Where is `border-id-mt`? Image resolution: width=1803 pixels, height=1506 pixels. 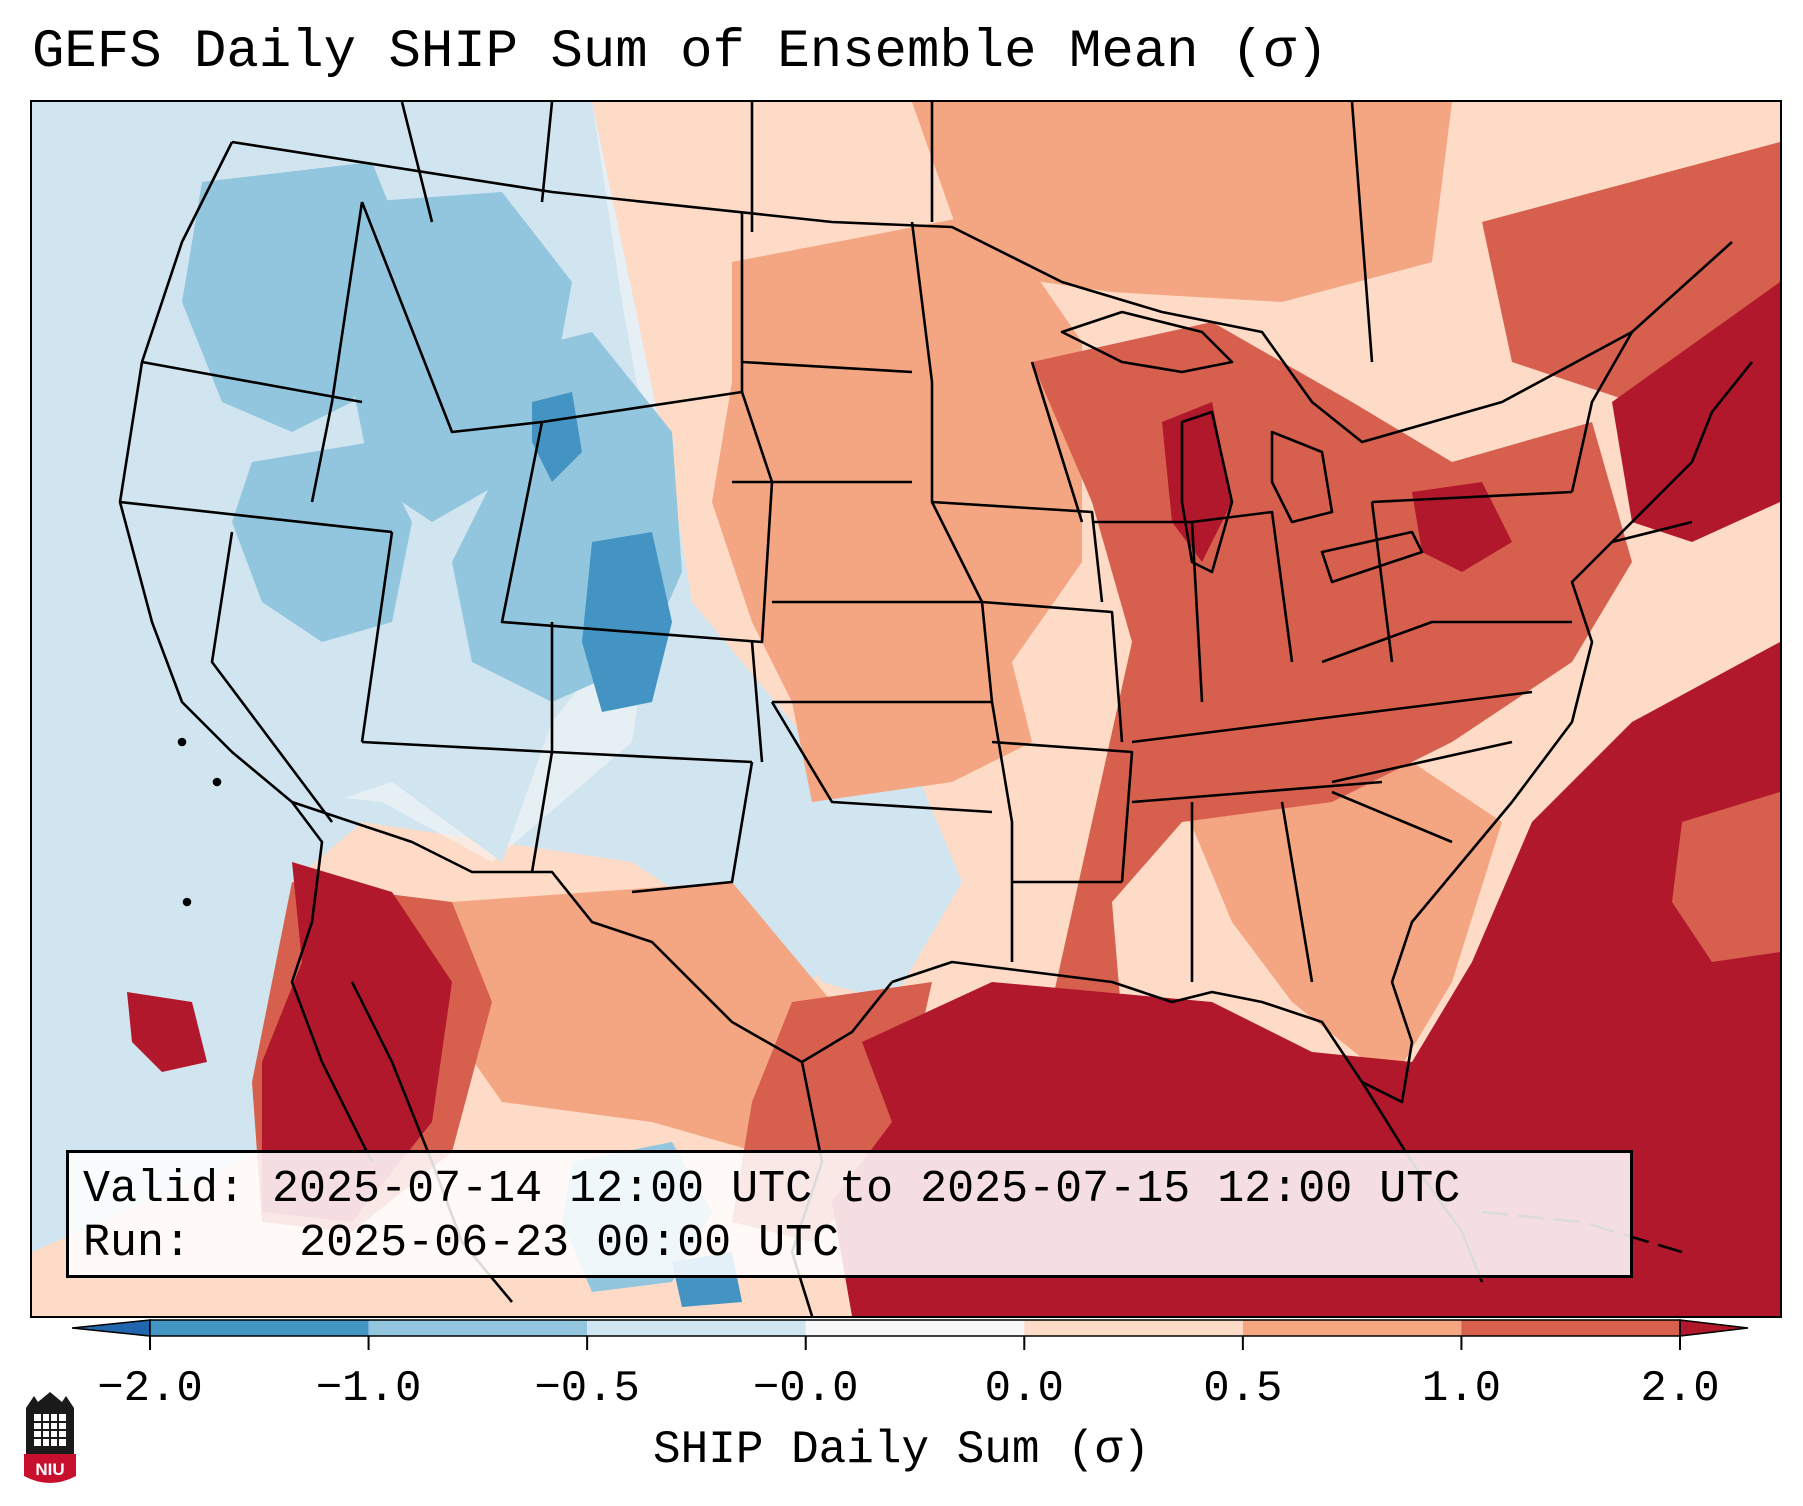
border-id-mt is located at coordinates (451, 317).